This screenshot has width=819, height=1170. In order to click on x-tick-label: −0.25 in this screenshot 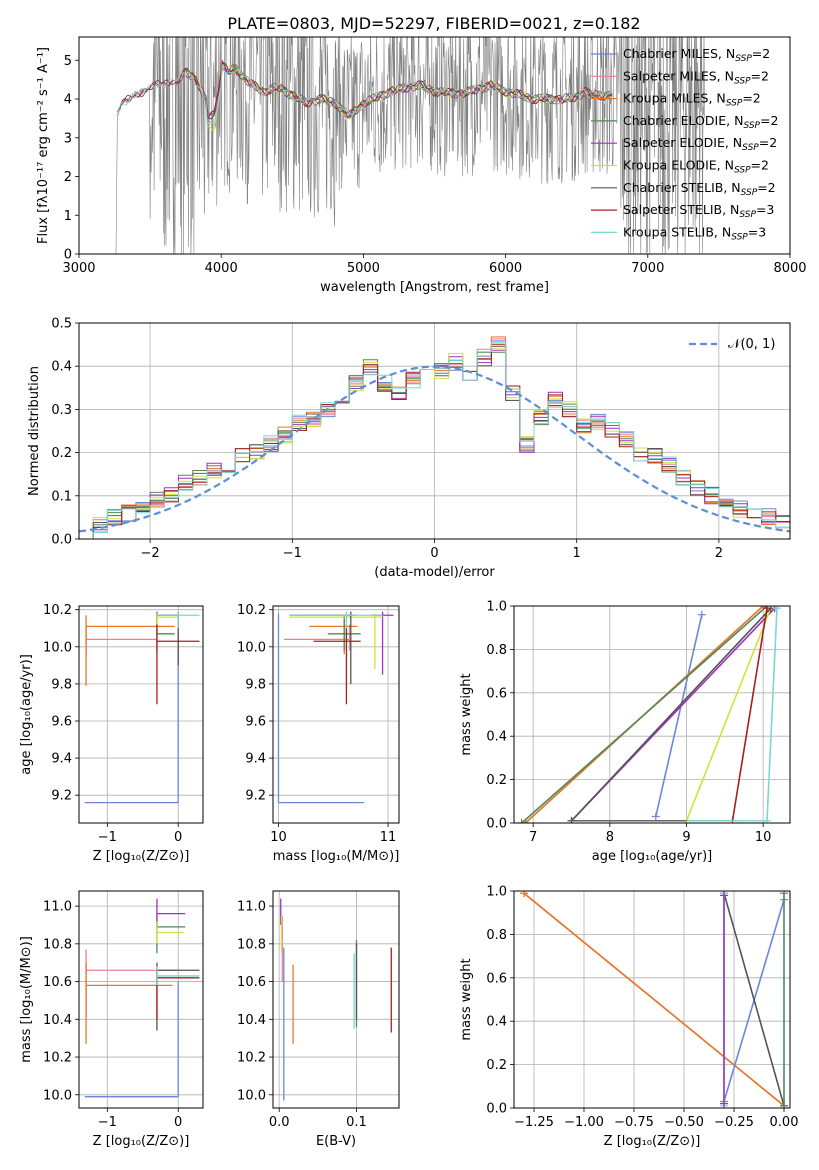, I will do `click(734, 1122)`.